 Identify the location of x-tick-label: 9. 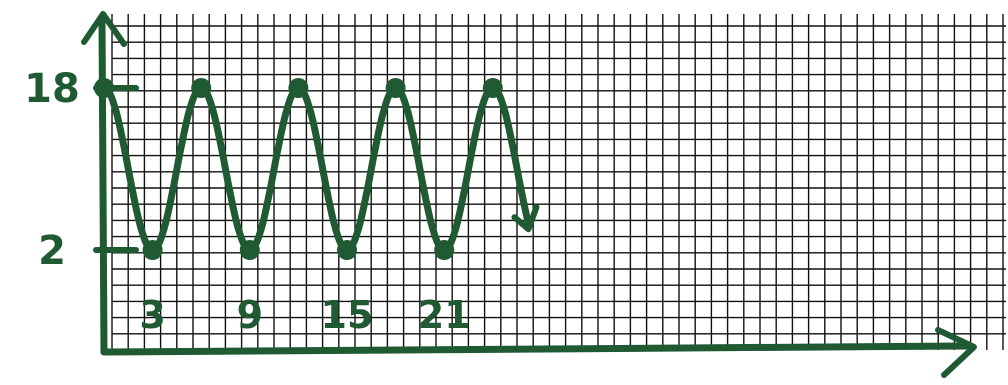
(250, 315).